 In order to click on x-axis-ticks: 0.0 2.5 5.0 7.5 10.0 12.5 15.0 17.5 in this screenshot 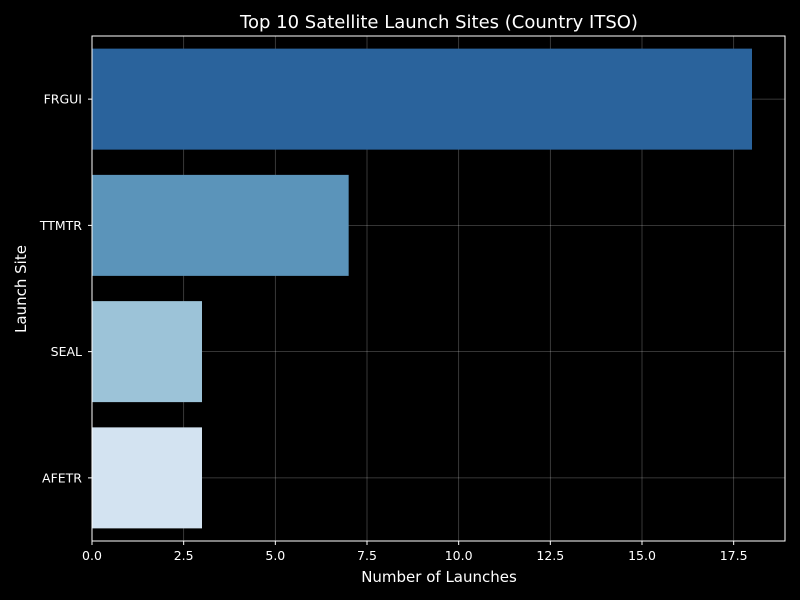, I will do `click(415, 552)`.